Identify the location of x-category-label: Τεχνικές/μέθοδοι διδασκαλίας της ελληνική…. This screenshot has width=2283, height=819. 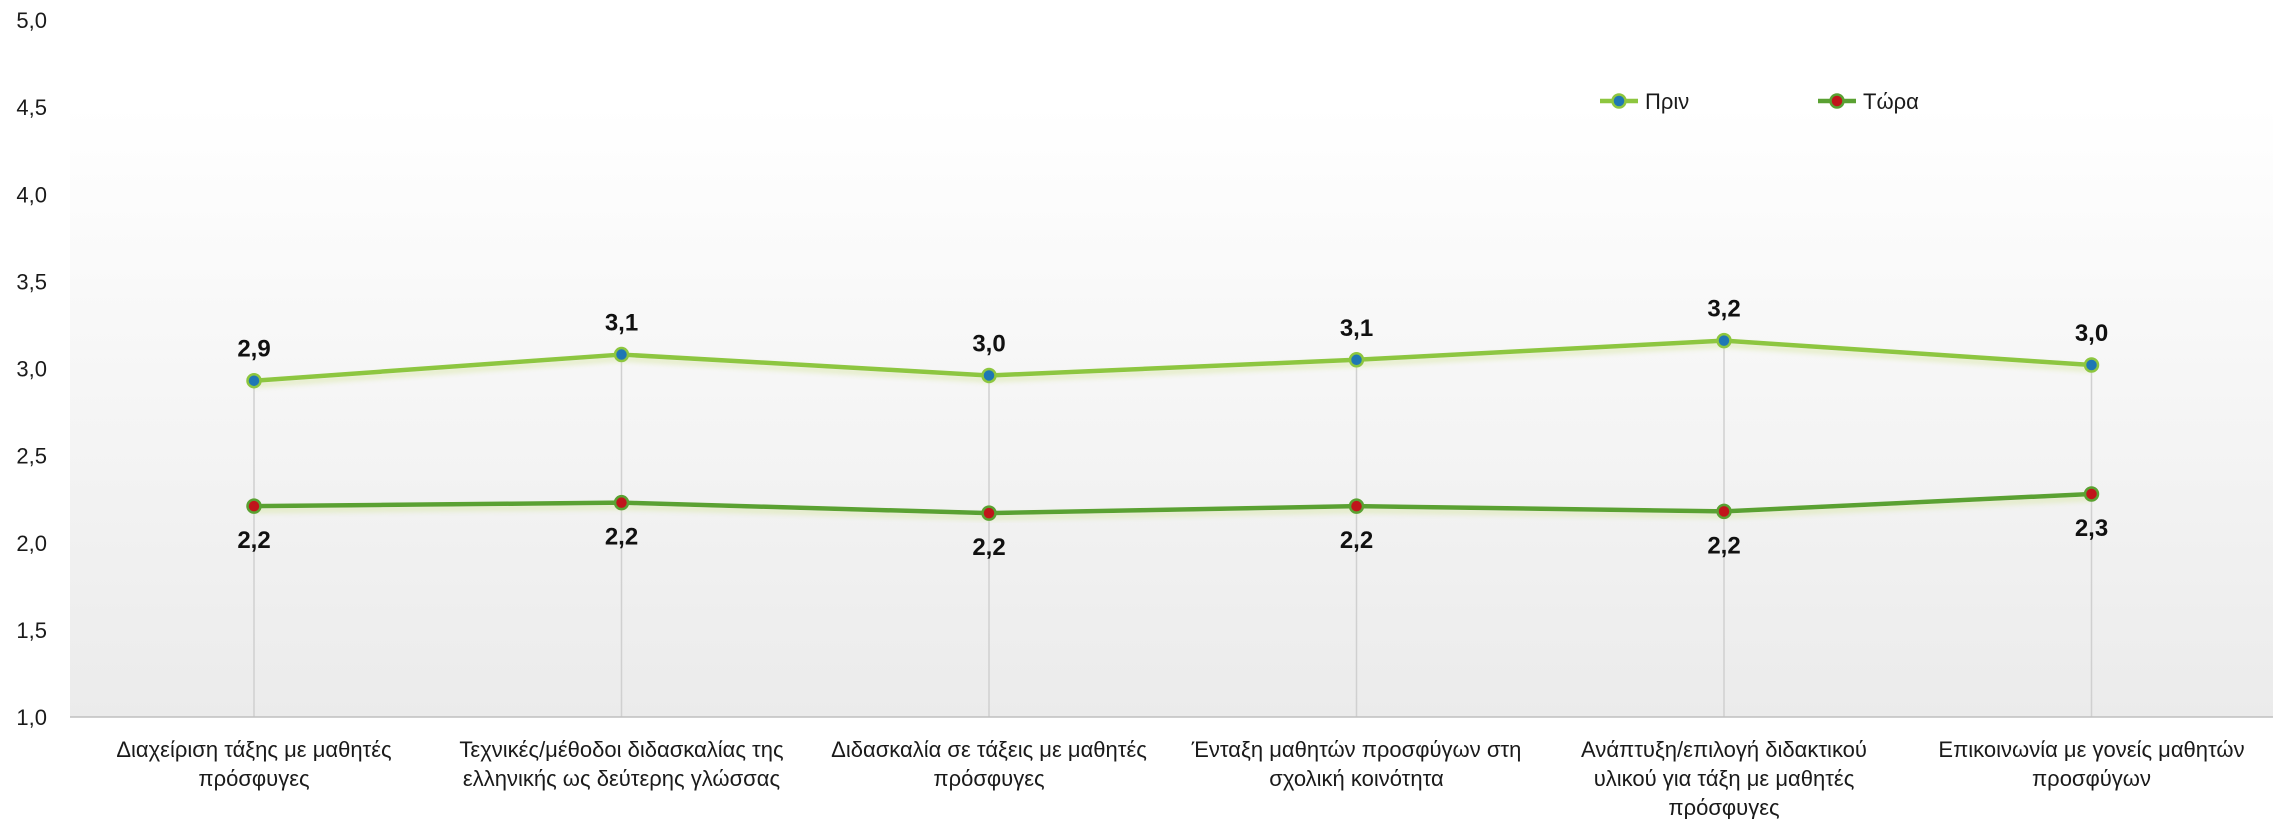
(621, 764).